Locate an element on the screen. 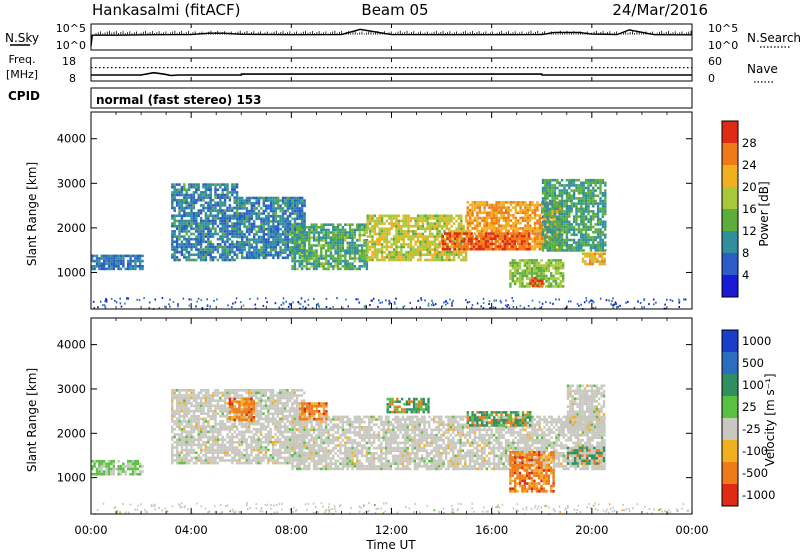 The image size is (800, 554). beam-title: Beam 05 is located at coordinates (394, 10).